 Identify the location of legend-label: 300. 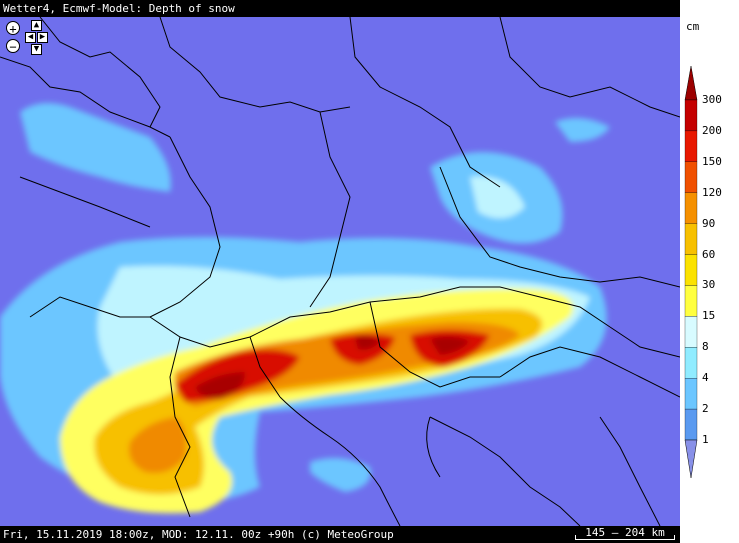
(712, 99).